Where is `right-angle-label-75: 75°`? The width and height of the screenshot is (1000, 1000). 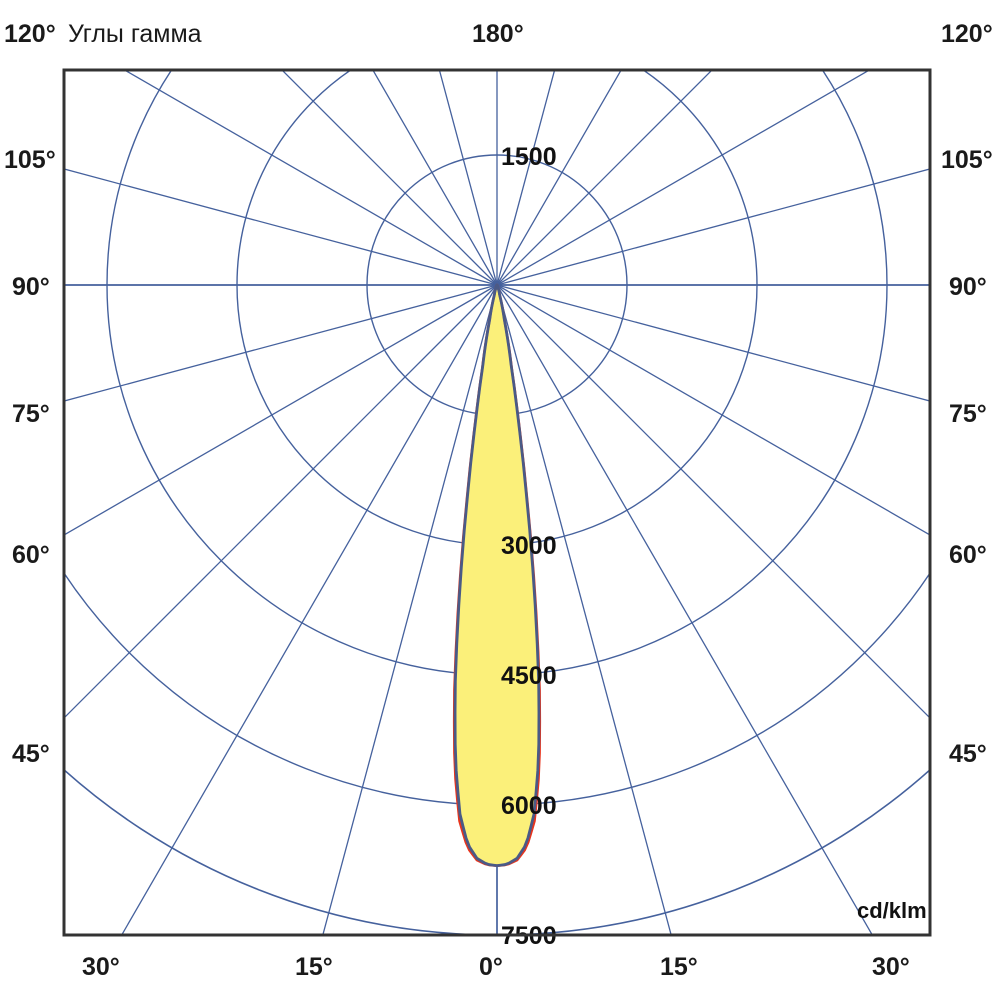
right-angle-label-75: 75° is located at coordinates (968, 414).